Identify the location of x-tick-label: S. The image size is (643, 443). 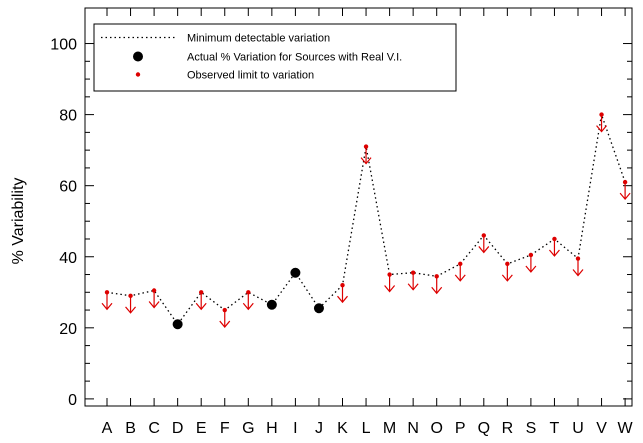
(531, 428).